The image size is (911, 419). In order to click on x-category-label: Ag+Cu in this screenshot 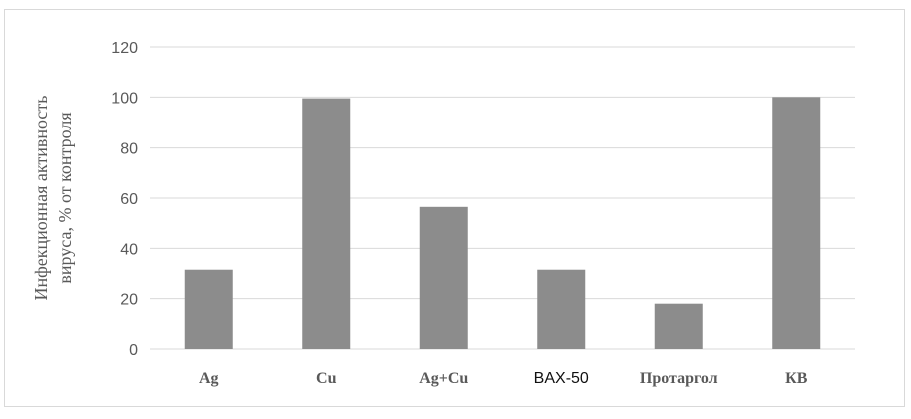, I will do `click(443, 378)`.